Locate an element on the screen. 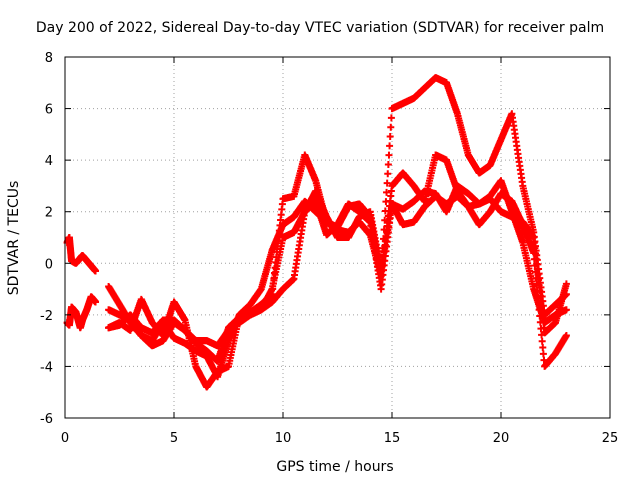 This screenshot has height=480, width=640. x-tick-label: 0 is located at coordinates (65, 438).